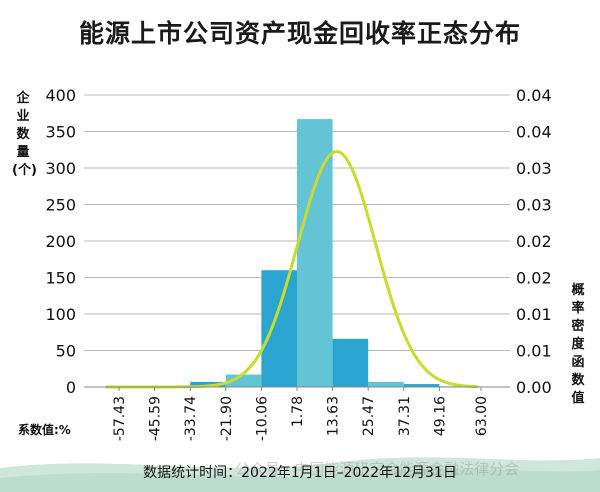  Describe the element at coordinates (482, 416) in the screenshot. I see `x-tick-label: 63.00` at that location.